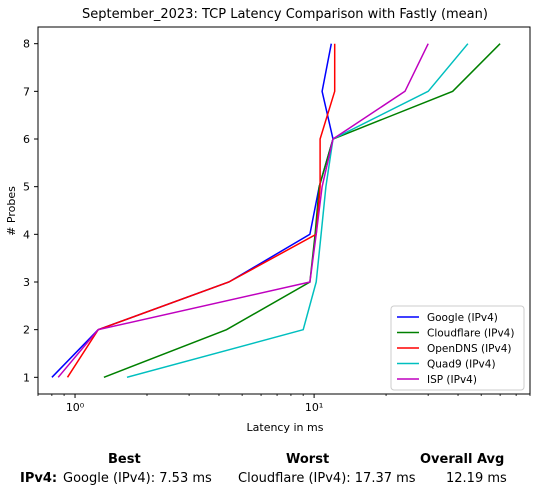 The width and height of the screenshot is (541, 496). I want to click on legend-label: Cloudflare (IPv4), so click(470, 334).